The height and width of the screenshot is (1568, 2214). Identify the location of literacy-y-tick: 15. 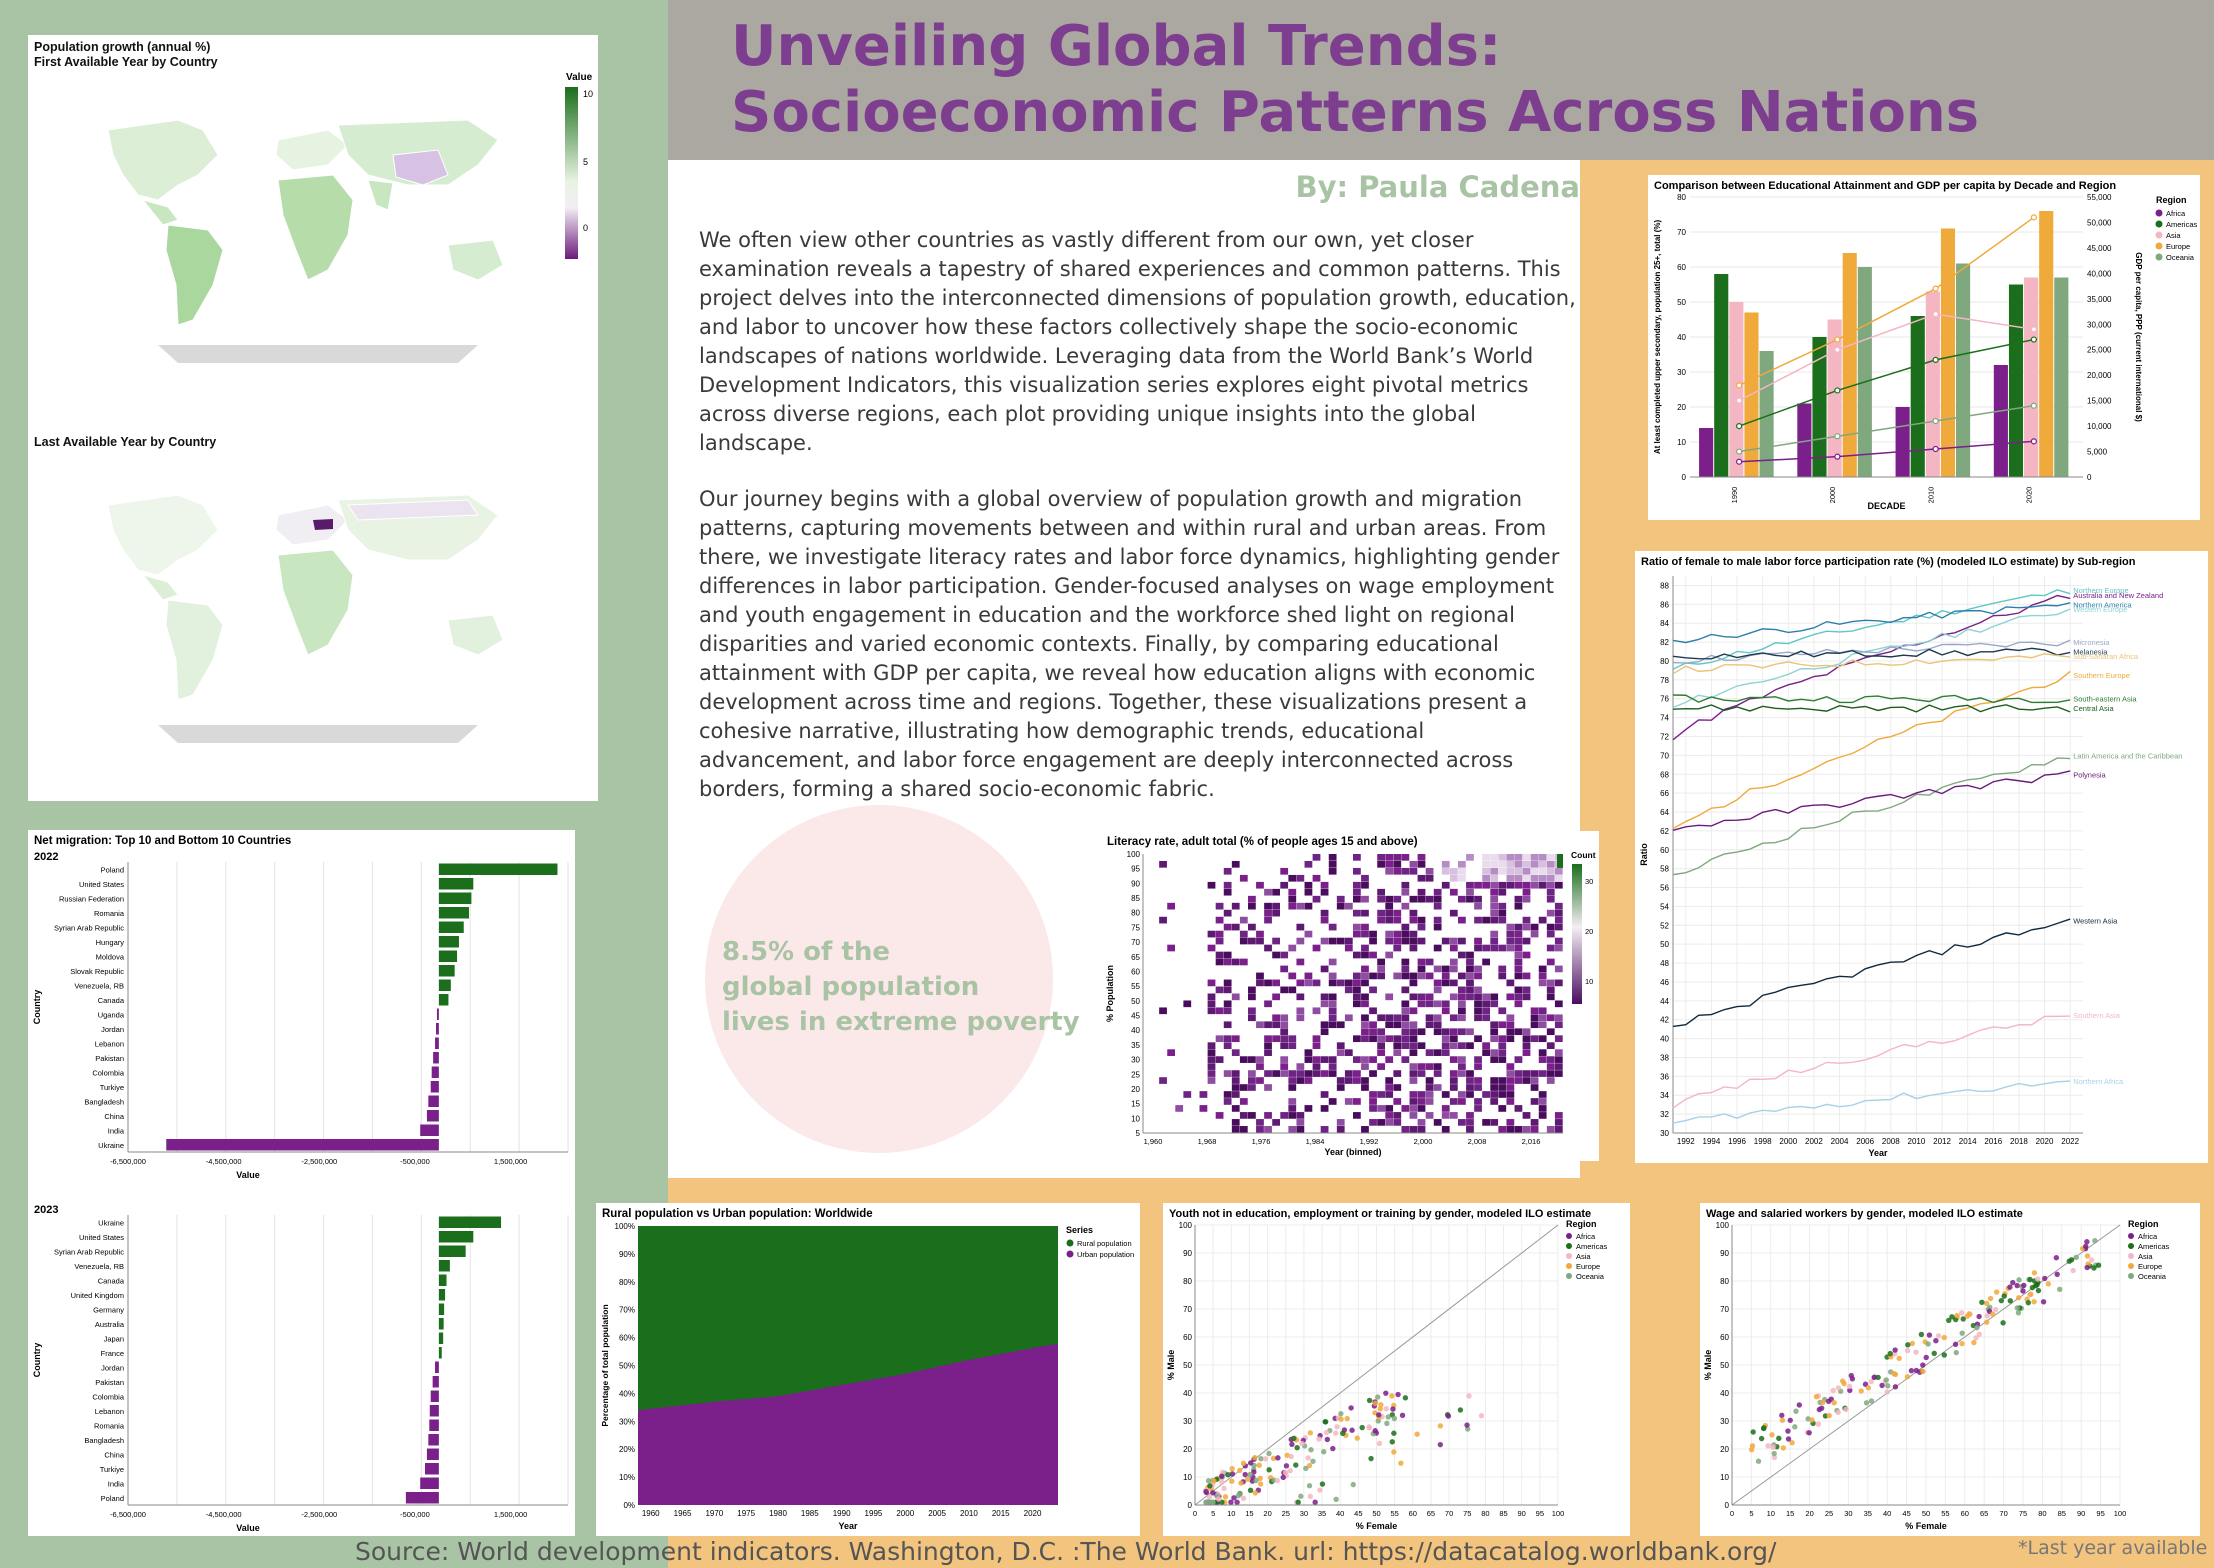
(1135, 1104).